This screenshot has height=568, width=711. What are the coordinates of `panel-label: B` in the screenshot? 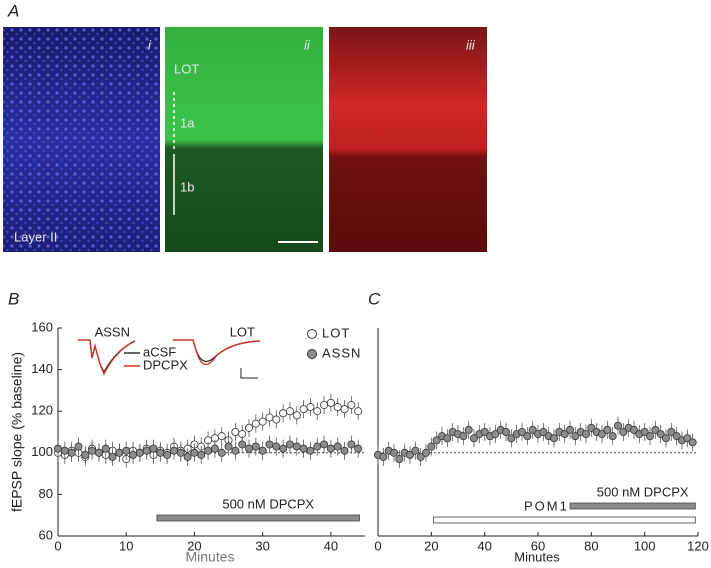 It's located at (13, 298).